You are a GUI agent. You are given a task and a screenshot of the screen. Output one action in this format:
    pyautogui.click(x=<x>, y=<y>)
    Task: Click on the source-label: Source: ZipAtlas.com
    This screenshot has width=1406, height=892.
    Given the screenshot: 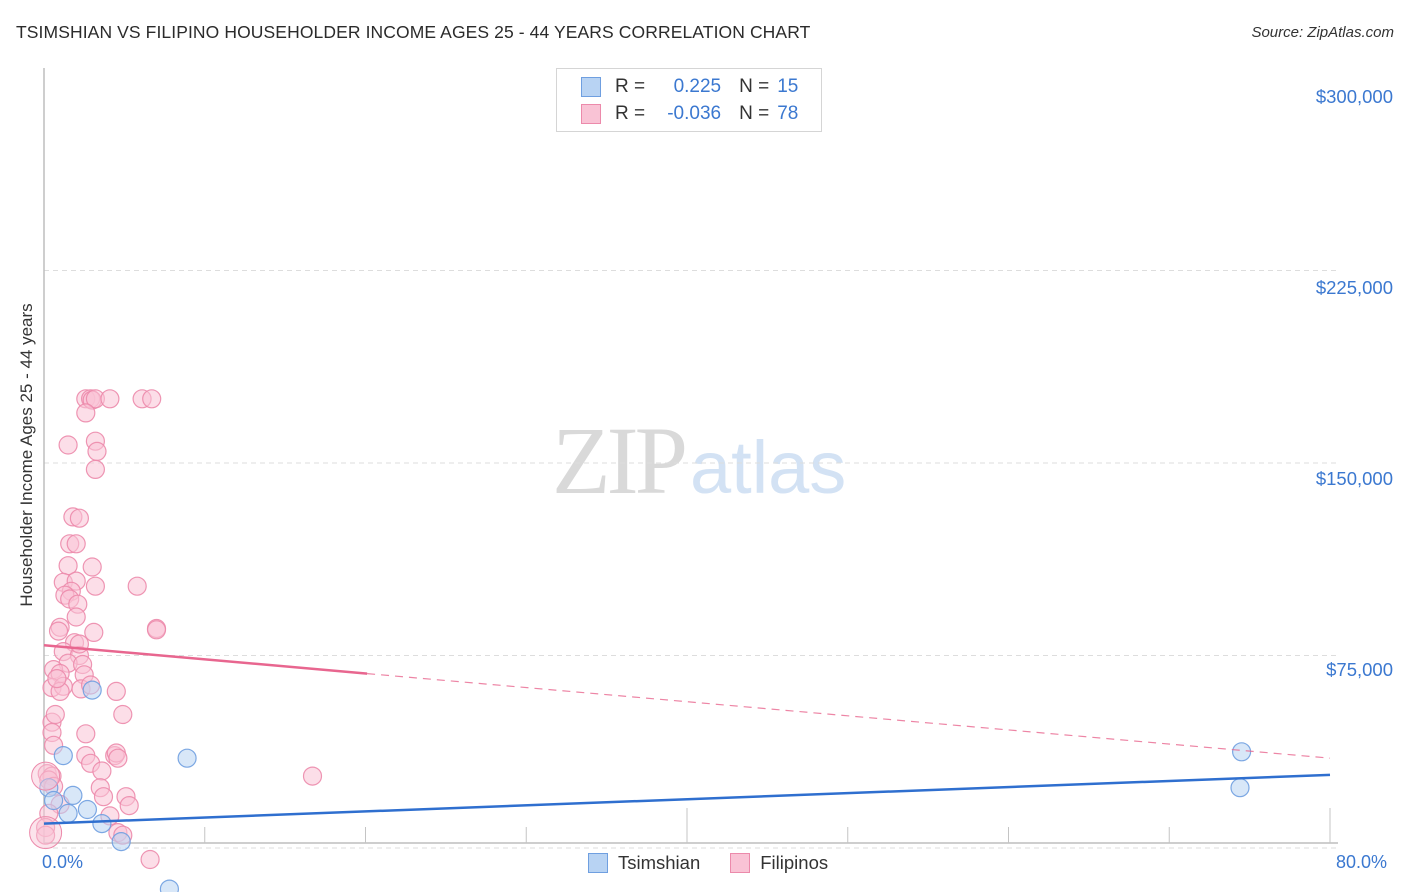 What is the action you would take?
    pyautogui.click(x=1322, y=32)
    